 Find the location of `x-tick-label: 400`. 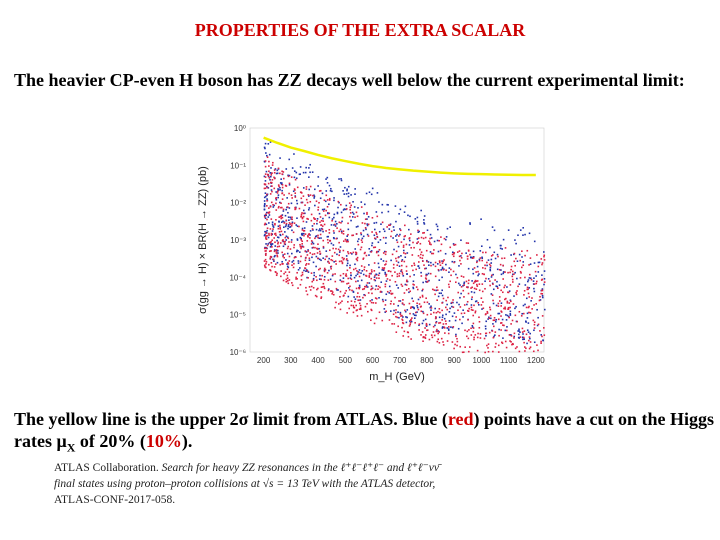

x-tick-label: 400 is located at coordinates (318, 360).